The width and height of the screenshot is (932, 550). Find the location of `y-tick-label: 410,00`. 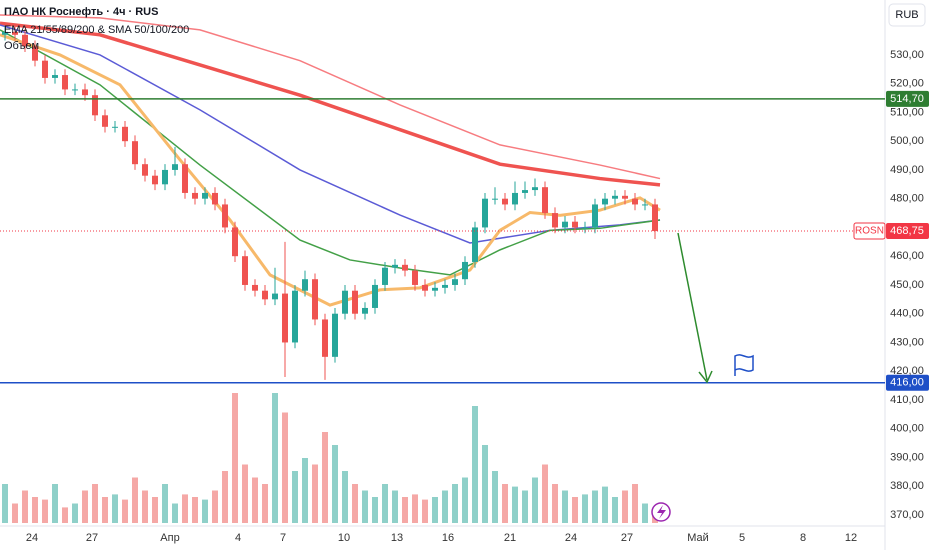

y-tick-label: 410,00 is located at coordinates (907, 400).